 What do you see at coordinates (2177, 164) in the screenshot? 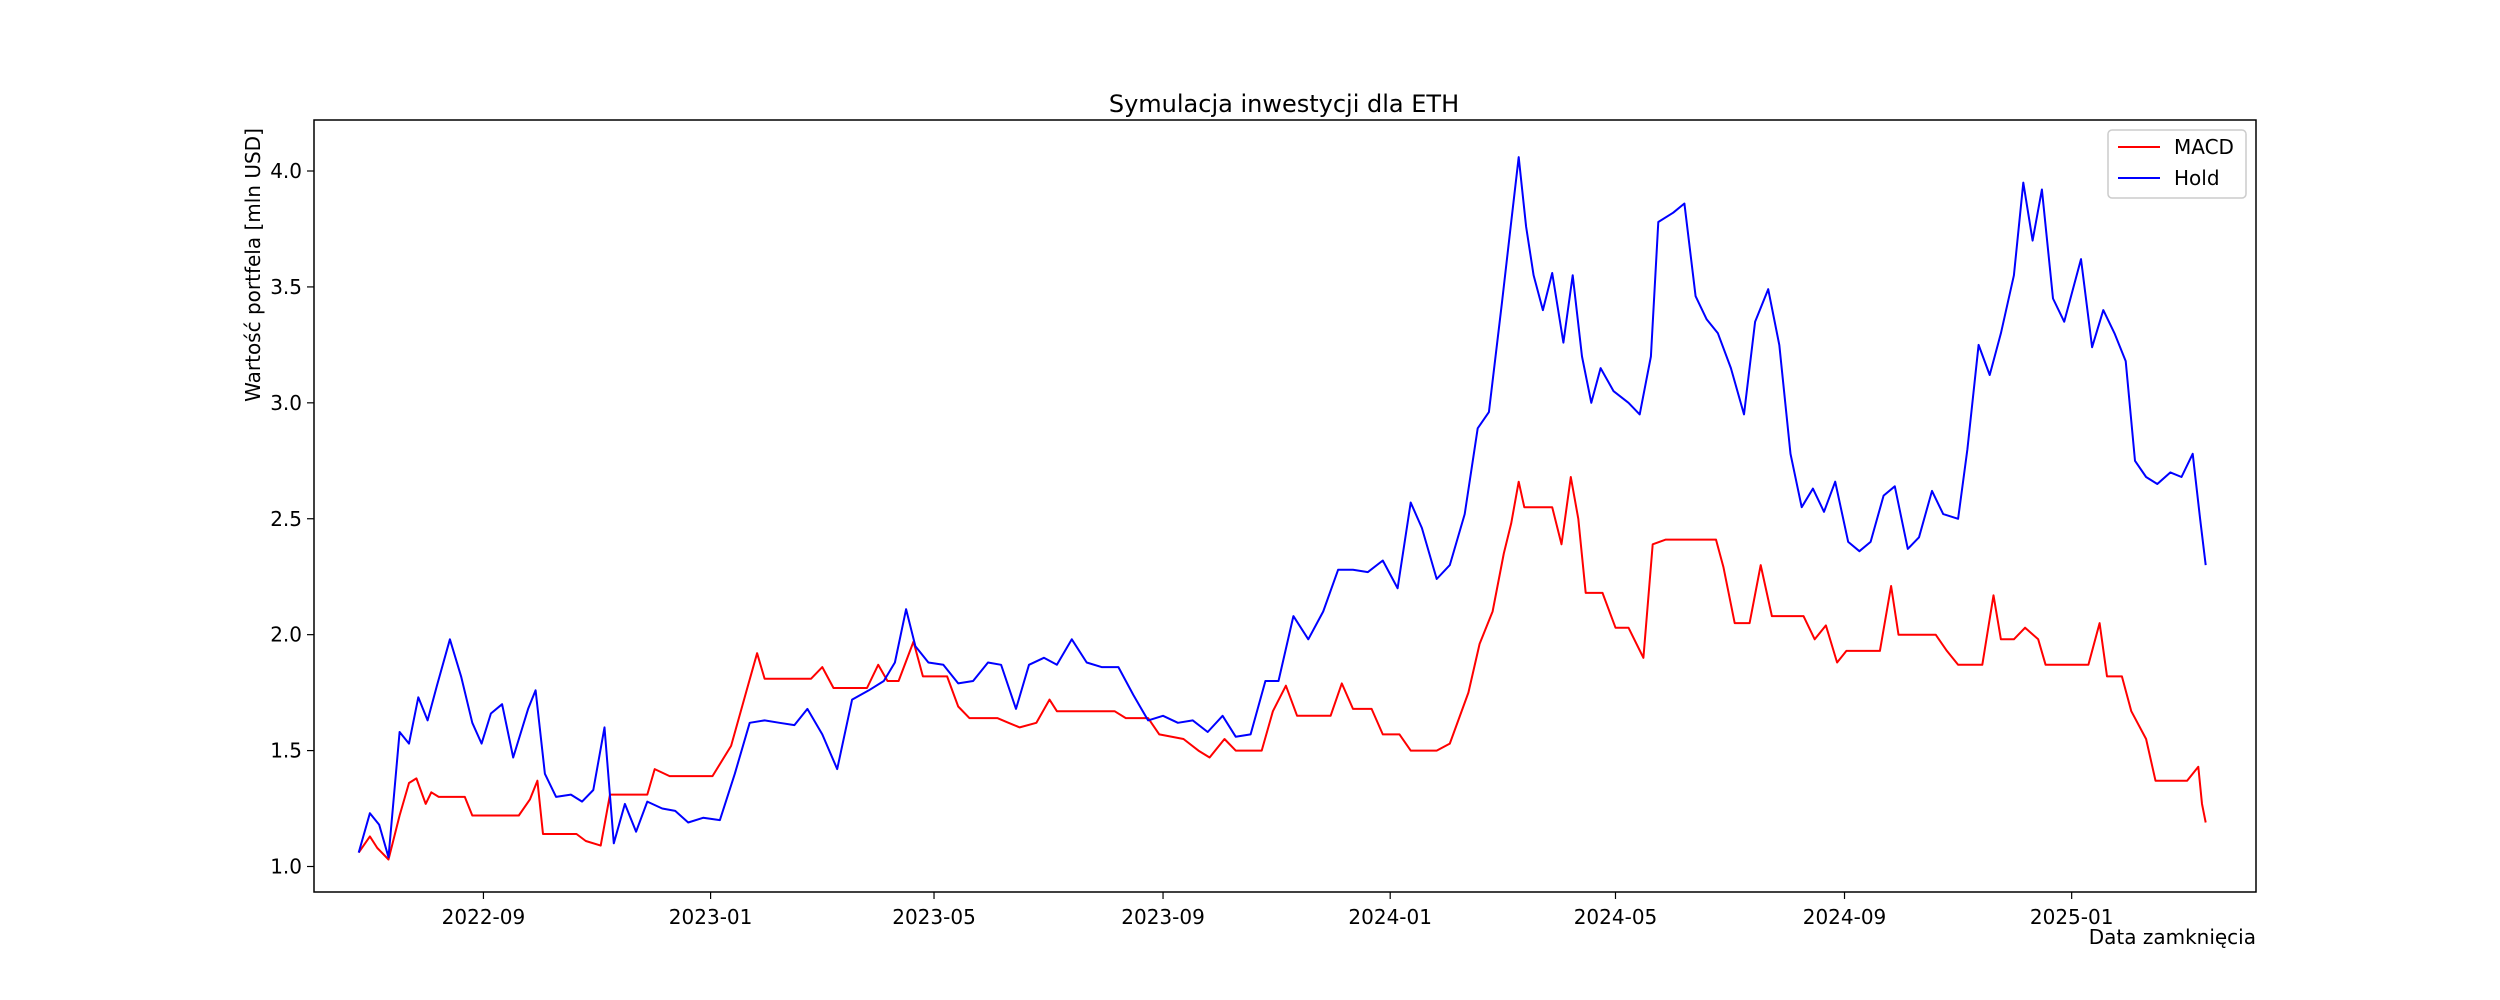
I see `legend: MACD Hold` at bounding box center [2177, 164].